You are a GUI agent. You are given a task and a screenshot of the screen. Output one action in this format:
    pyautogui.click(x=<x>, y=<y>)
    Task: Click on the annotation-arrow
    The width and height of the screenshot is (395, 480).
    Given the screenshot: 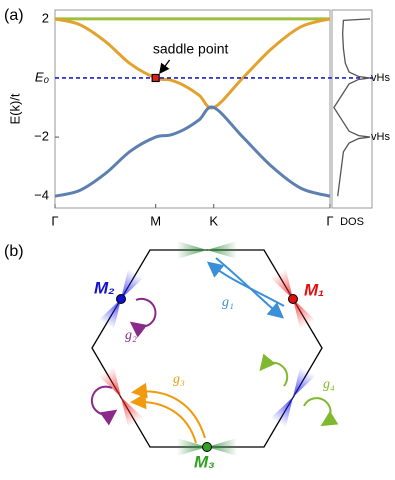 What is the action you would take?
    pyautogui.click(x=165, y=67)
    